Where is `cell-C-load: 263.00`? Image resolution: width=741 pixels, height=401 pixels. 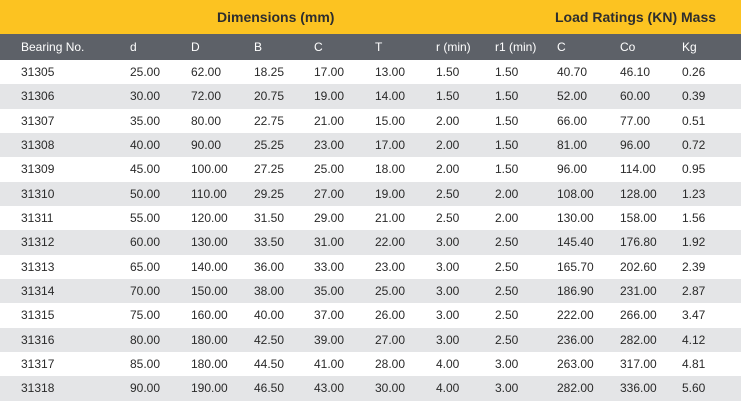 cell-C-load: 263.00 is located at coordinates (575, 364).